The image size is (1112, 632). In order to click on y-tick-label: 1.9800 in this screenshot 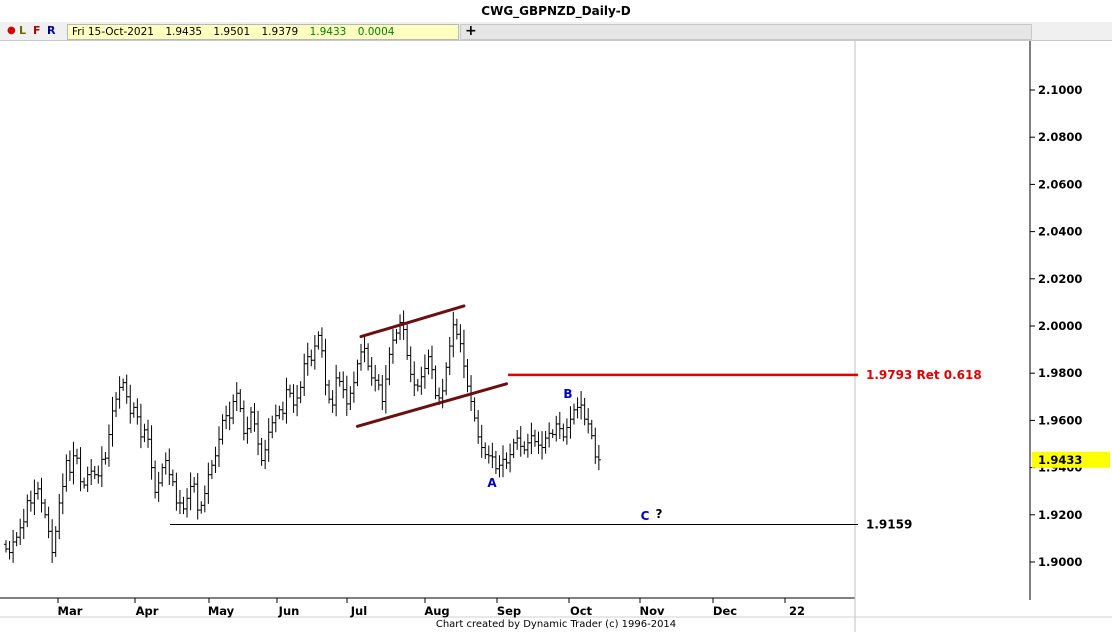, I will do `click(1060, 373)`.